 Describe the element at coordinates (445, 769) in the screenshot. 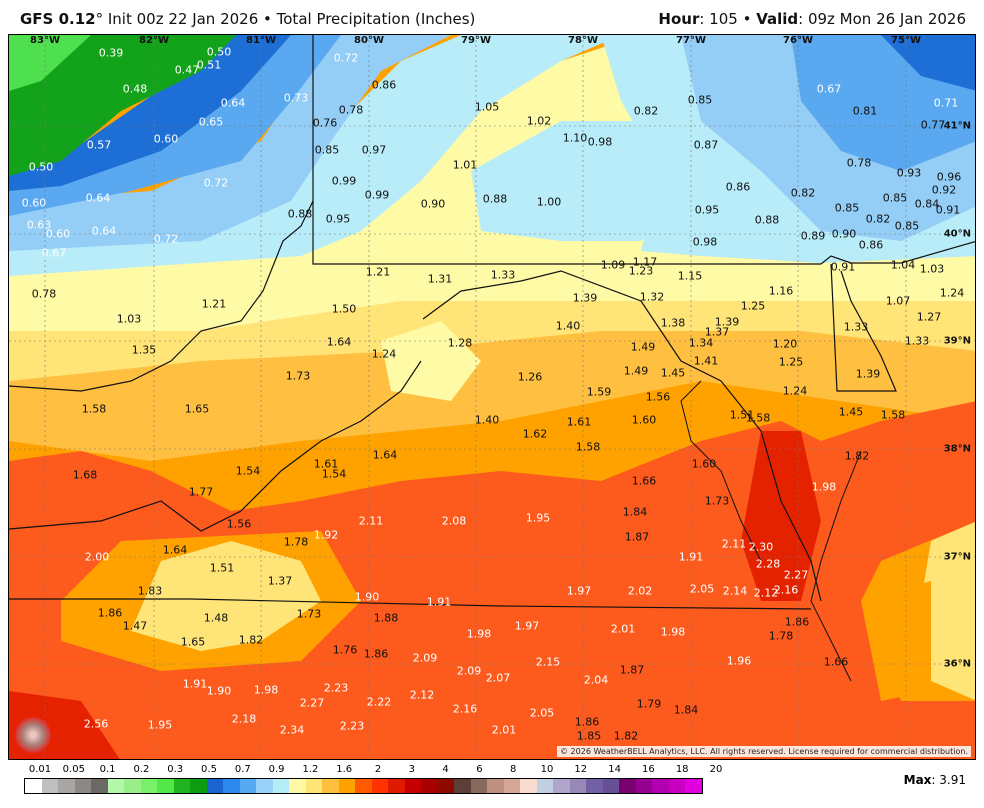

I see `legend-tick-label: 4` at that location.